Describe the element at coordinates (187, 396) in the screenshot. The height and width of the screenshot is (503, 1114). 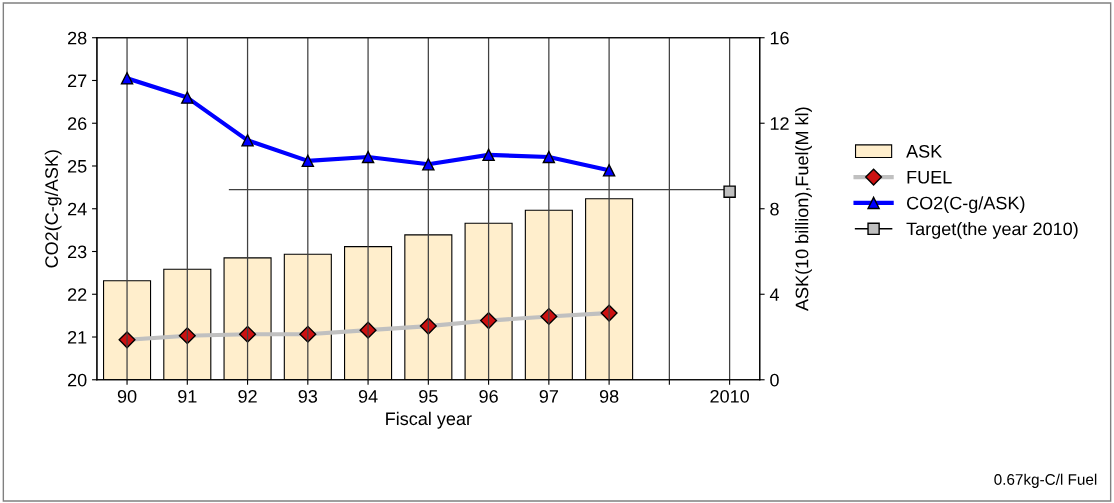
I see `x-tick-label: 91` at that location.